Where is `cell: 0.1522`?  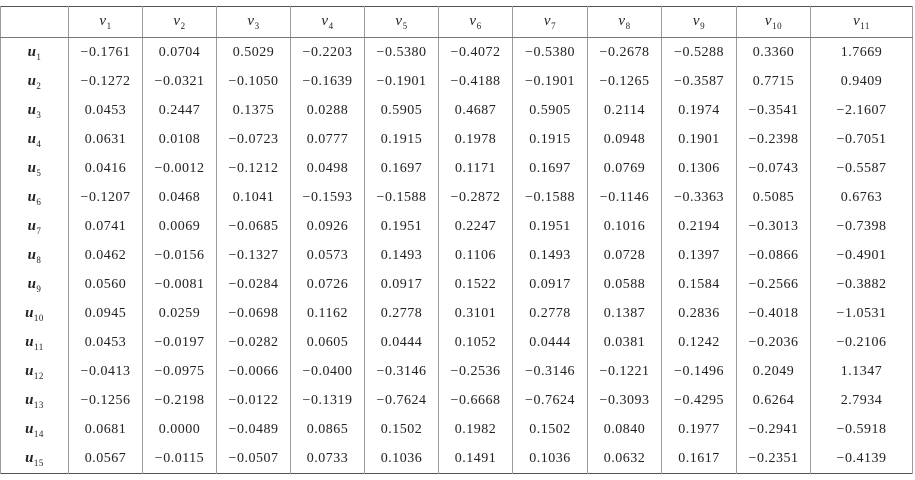
cell: 0.1522 is located at coordinates (475, 284).